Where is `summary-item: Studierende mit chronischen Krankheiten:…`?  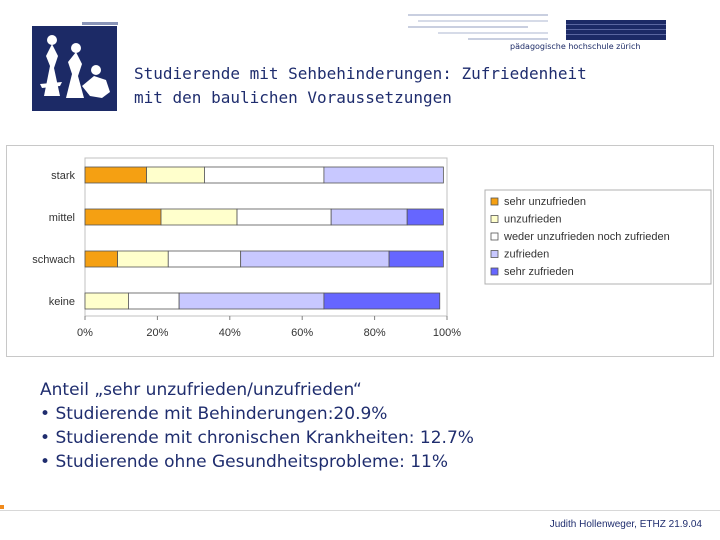 summary-item: Studierende mit chronischen Krankheiten:… is located at coordinates (264, 438).